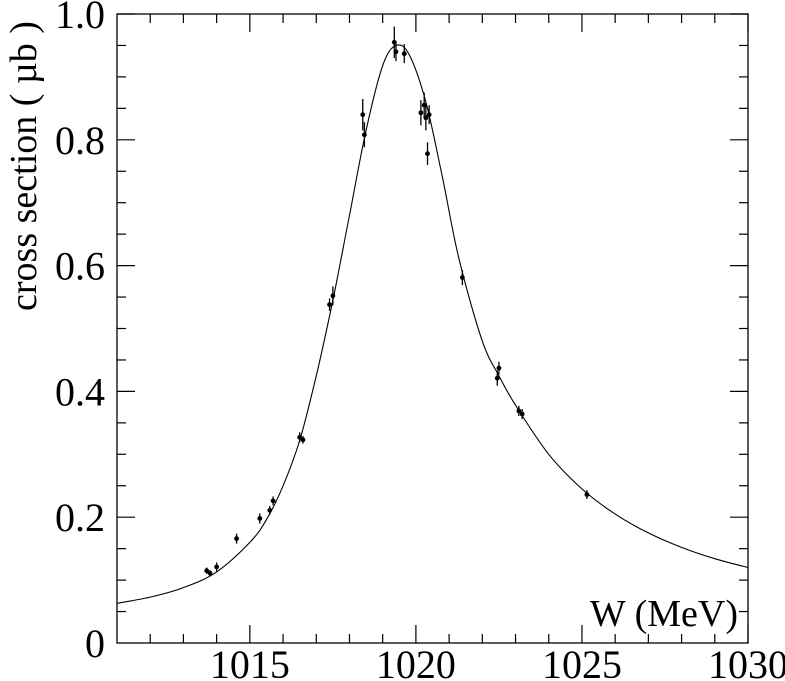 This screenshot has width=785, height=681. Describe the element at coordinates (80, 391) in the screenshot. I see `y-tick-label: 0.4` at that location.